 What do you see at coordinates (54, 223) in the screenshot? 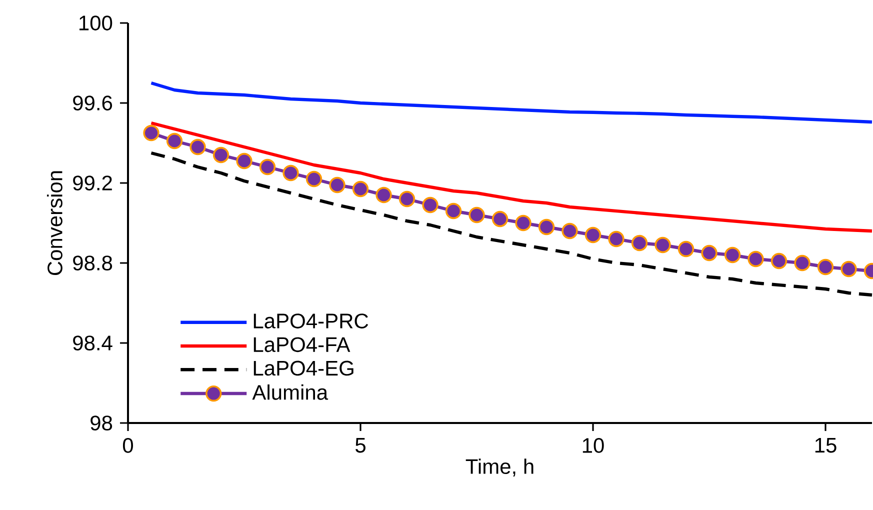
I see `y-axis-title: Conversion` at bounding box center [54, 223].